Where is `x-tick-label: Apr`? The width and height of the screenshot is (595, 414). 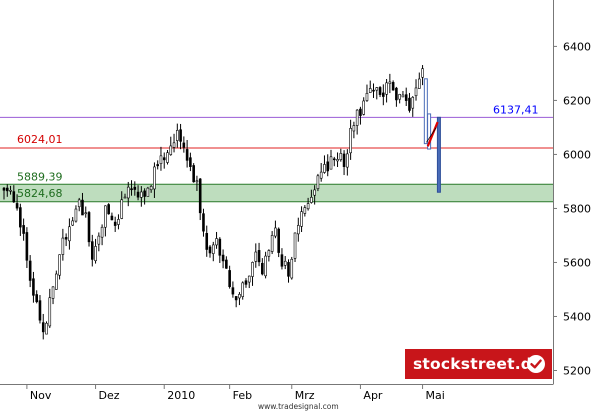
x-tick-label: Apr is located at coordinates (373, 395).